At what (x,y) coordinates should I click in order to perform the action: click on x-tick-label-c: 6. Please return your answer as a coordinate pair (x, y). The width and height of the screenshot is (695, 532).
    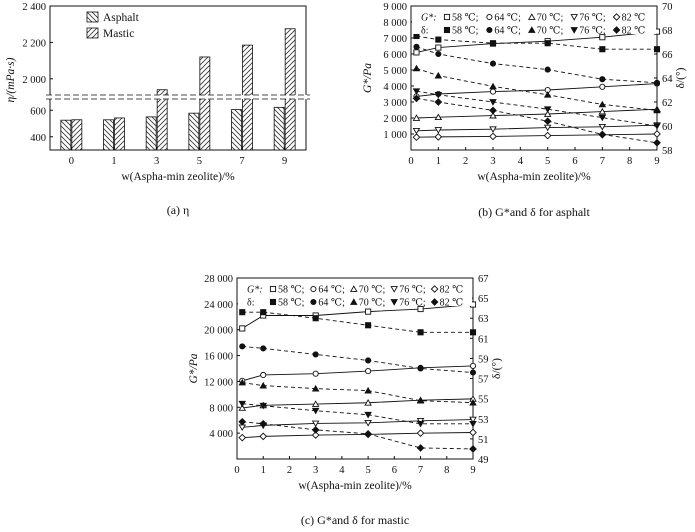
    Looking at the image, I should click on (394, 470).